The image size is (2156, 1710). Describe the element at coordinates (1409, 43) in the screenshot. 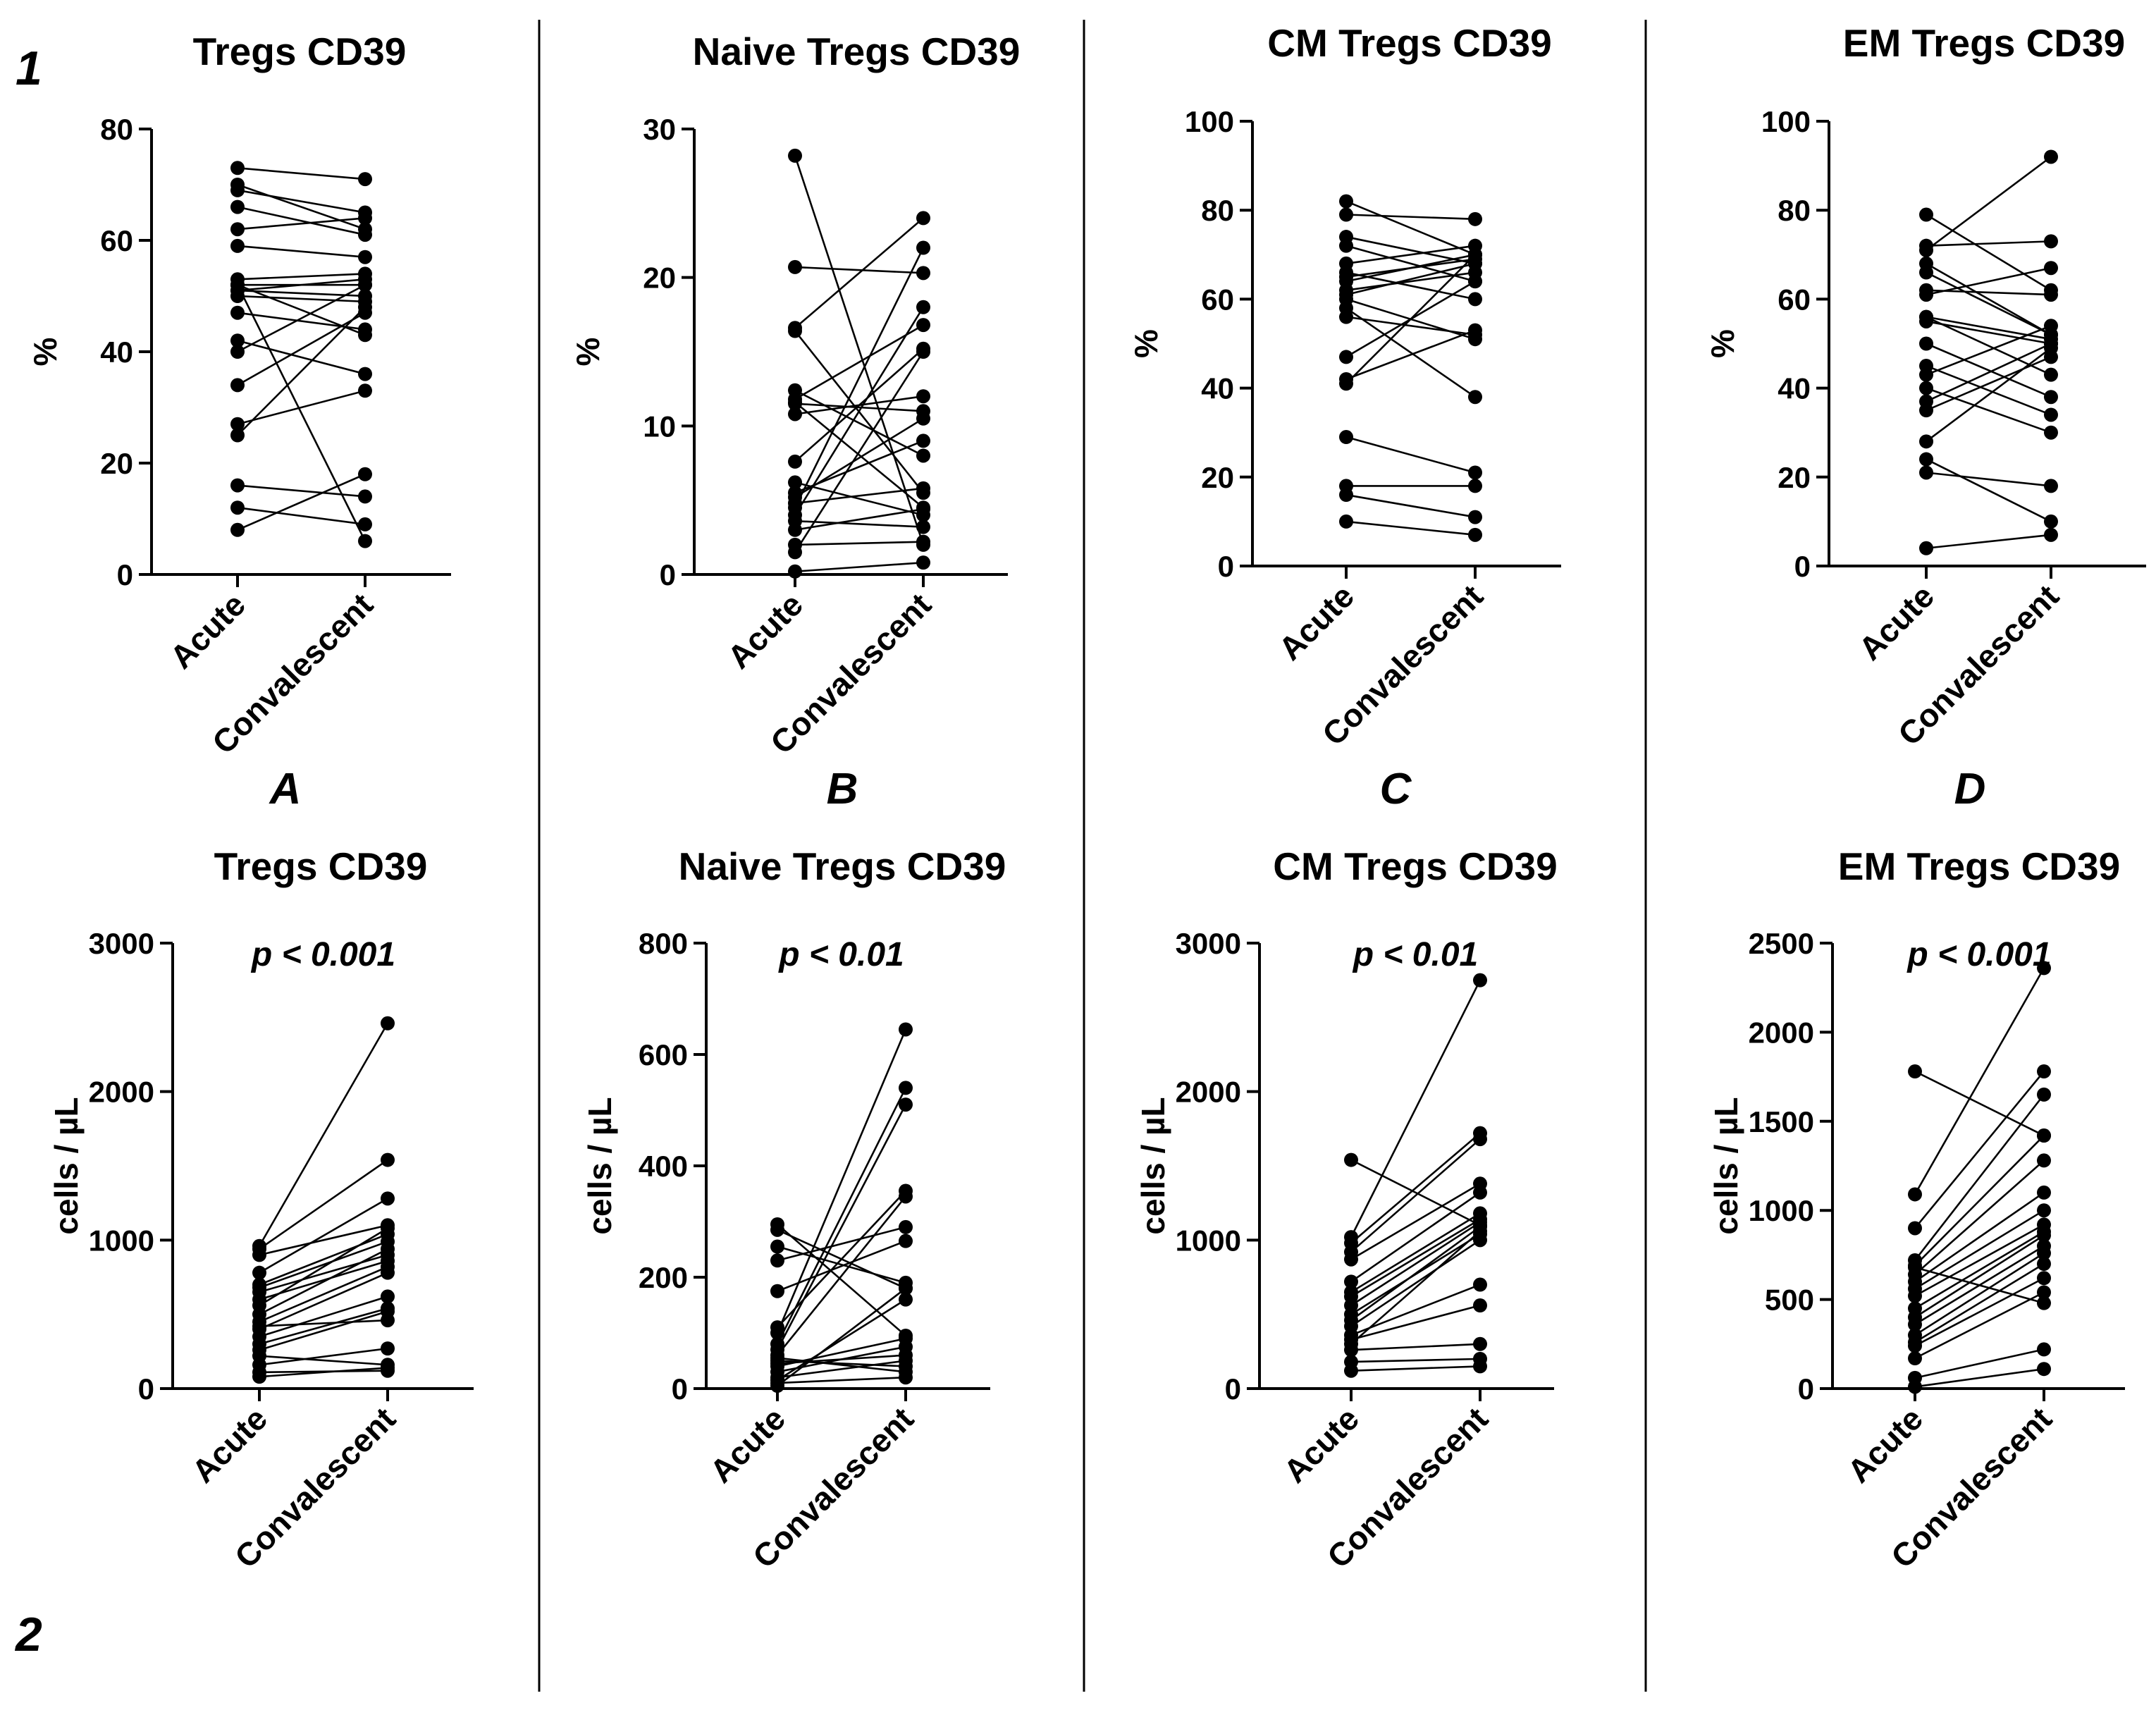

I see `chart-title: CM Tregs CD39` at that location.